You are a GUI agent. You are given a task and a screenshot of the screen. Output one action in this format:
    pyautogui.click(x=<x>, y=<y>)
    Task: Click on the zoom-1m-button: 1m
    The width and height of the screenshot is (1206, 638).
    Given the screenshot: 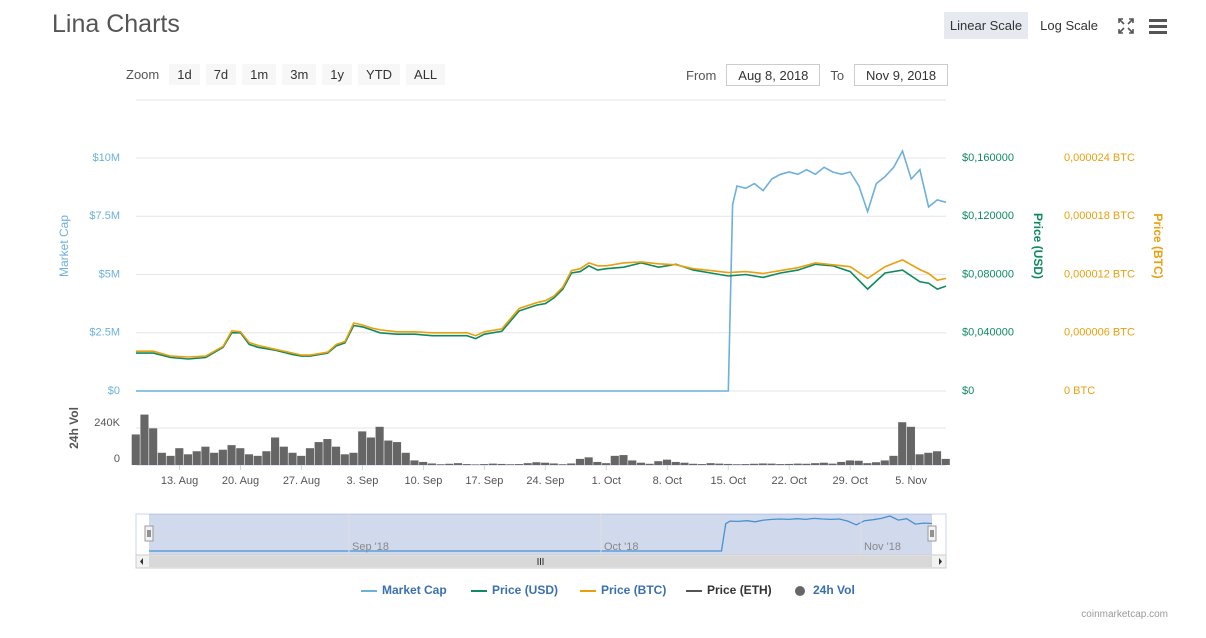 What is the action you would take?
    pyautogui.click(x=259, y=74)
    